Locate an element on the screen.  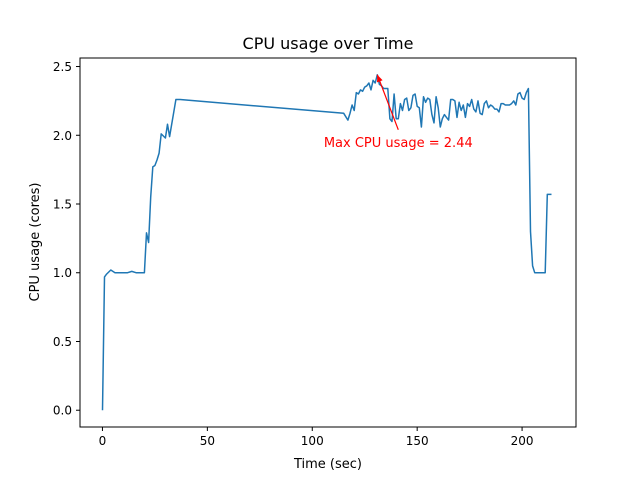
annotation-arrow is located at coordinates (387, 102).